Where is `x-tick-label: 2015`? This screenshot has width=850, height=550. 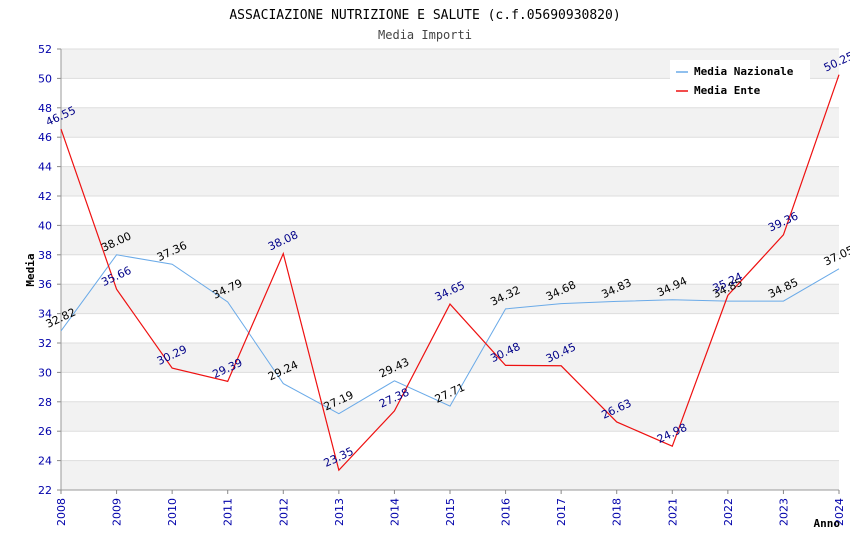 x-tick-label: 2015 is located at coordinates (450, 512).